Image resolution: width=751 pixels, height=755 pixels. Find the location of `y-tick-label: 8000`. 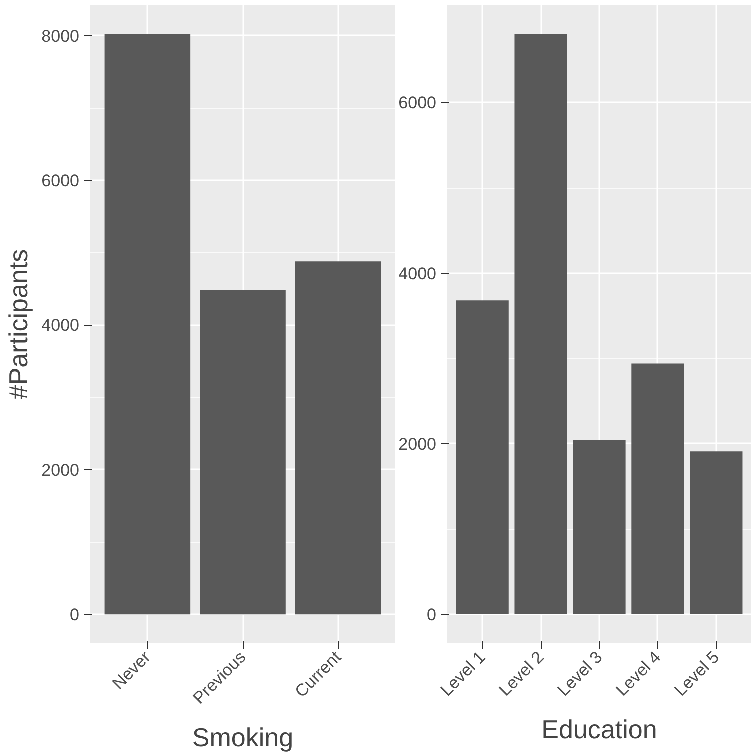

y-tick-label: 8000 is located at coordinates (61, 36).